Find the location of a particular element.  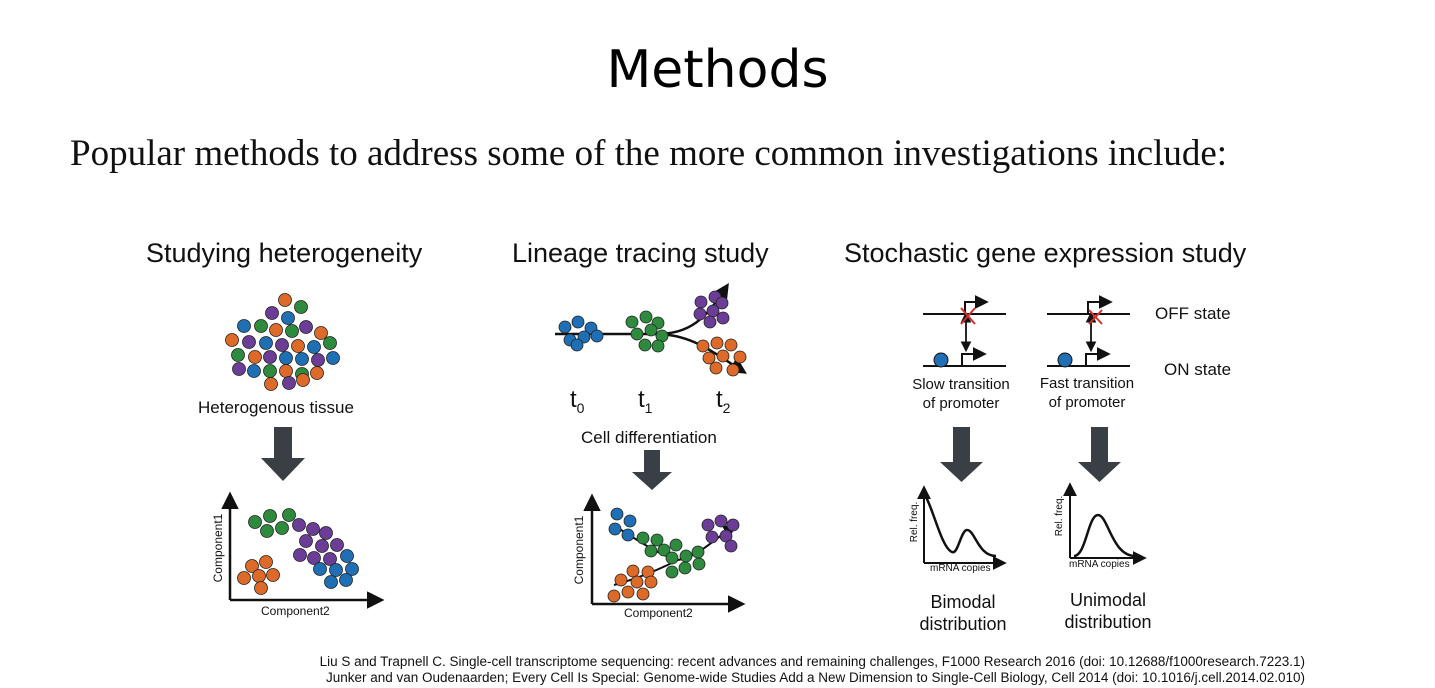

bimodal-xlabel: mRNA copies is located at coordinates (960, 568).